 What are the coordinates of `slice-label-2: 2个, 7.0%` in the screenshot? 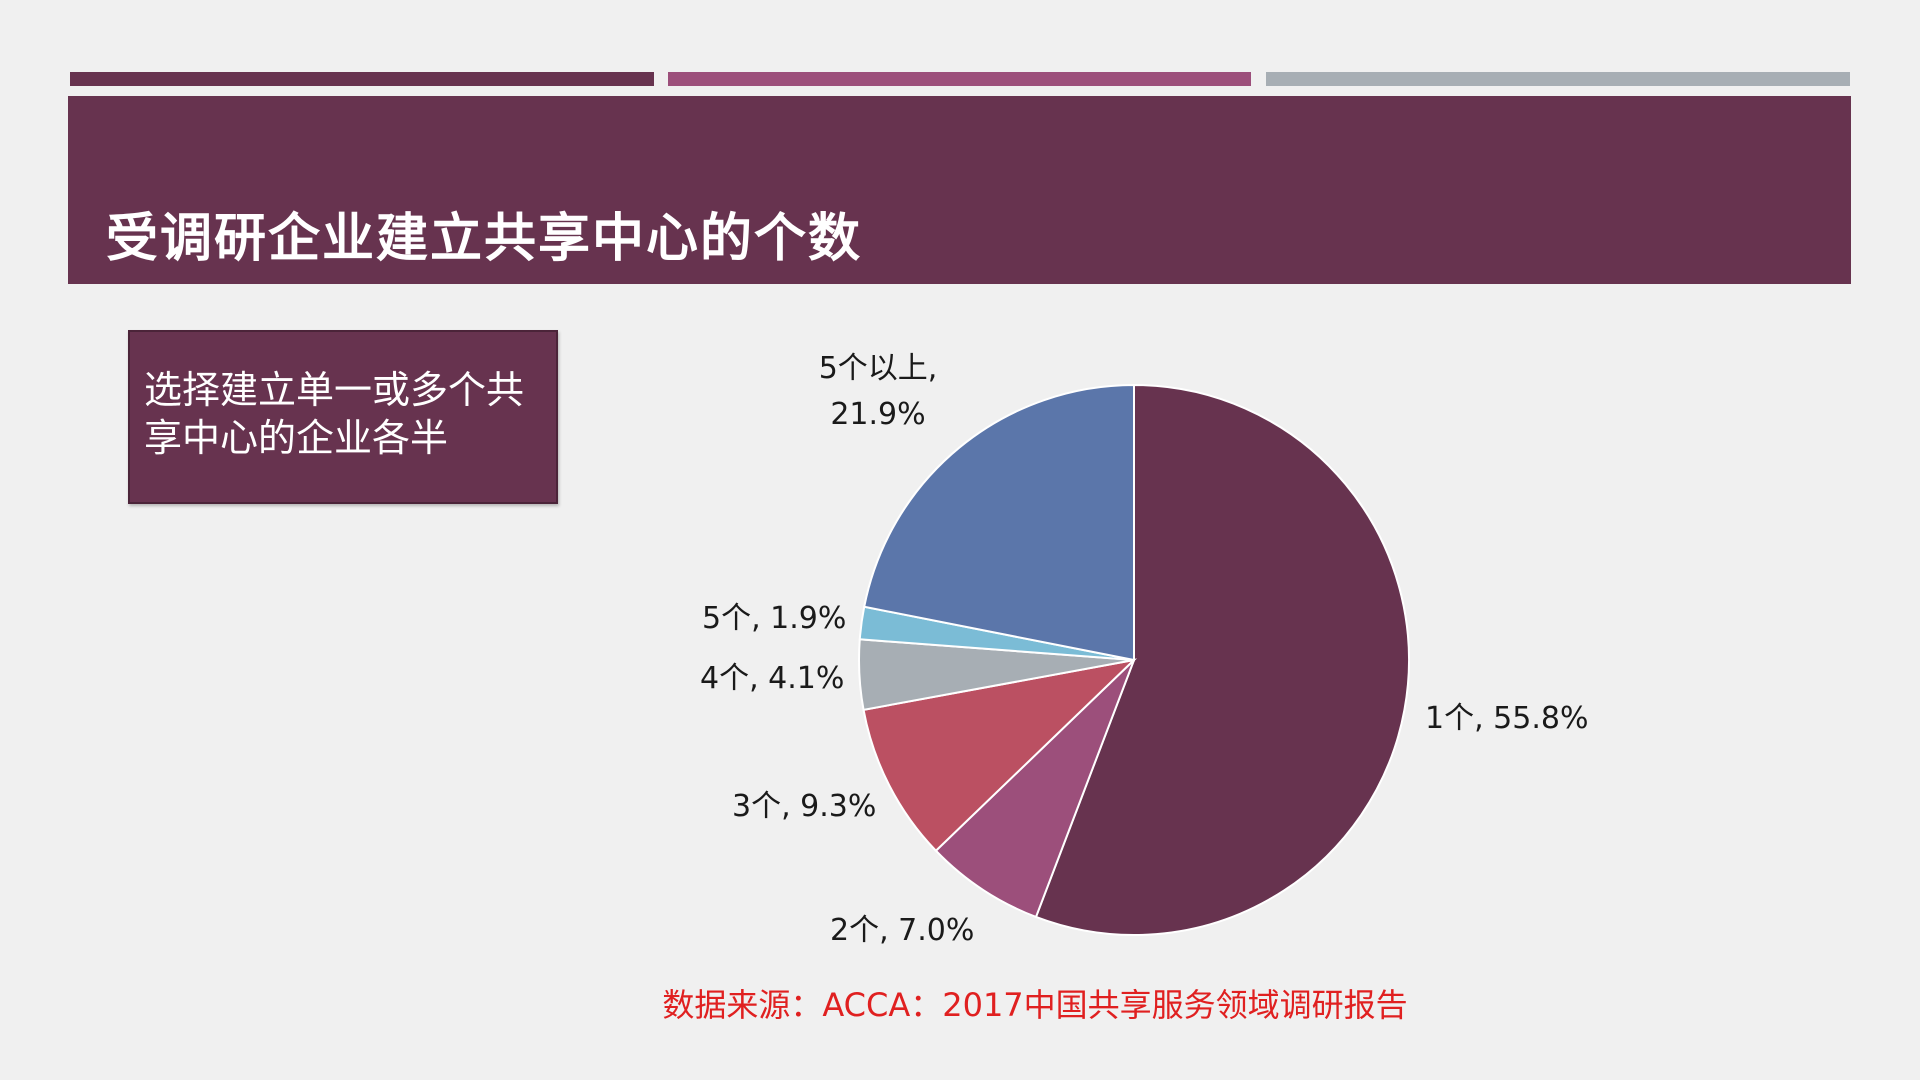 It's located at (902, 930).